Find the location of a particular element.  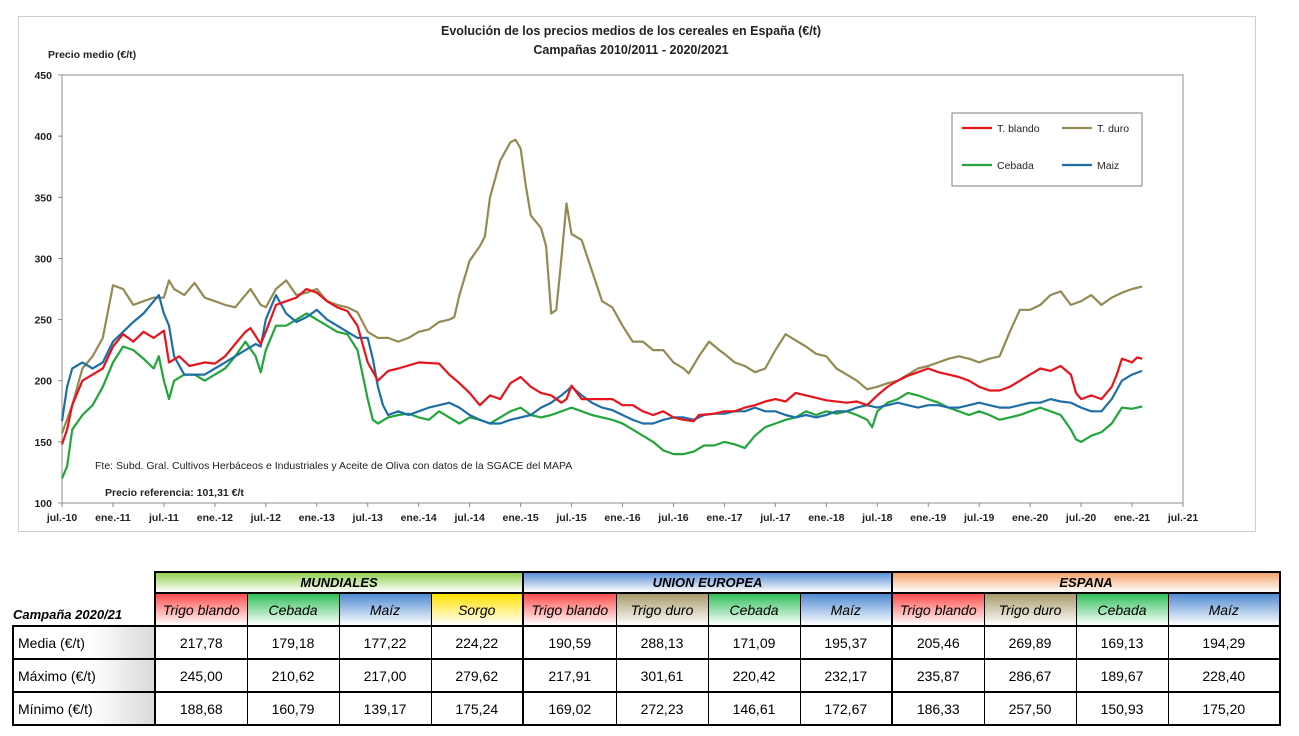

table-cell: 210,62 is located at coordinates (293, 675).